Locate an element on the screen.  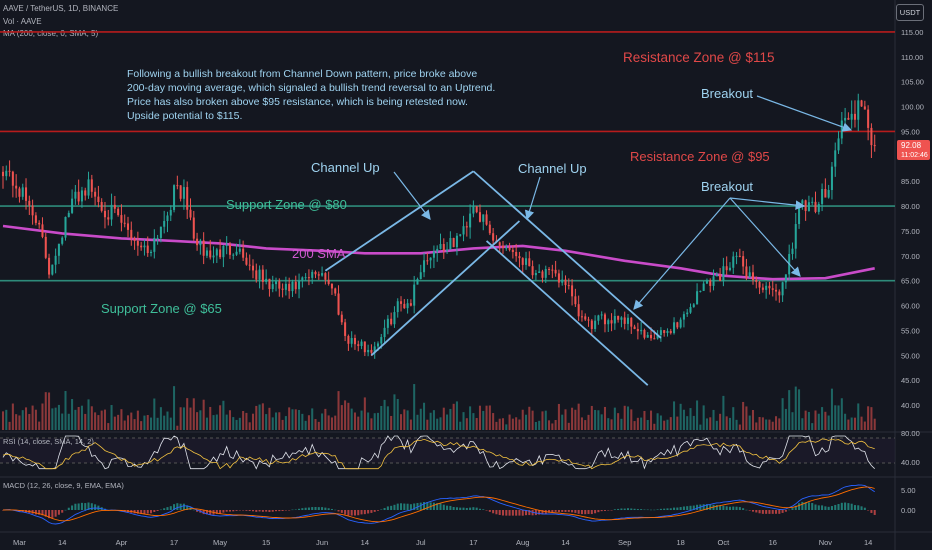
channel-line is located at coordinates (567, 313).